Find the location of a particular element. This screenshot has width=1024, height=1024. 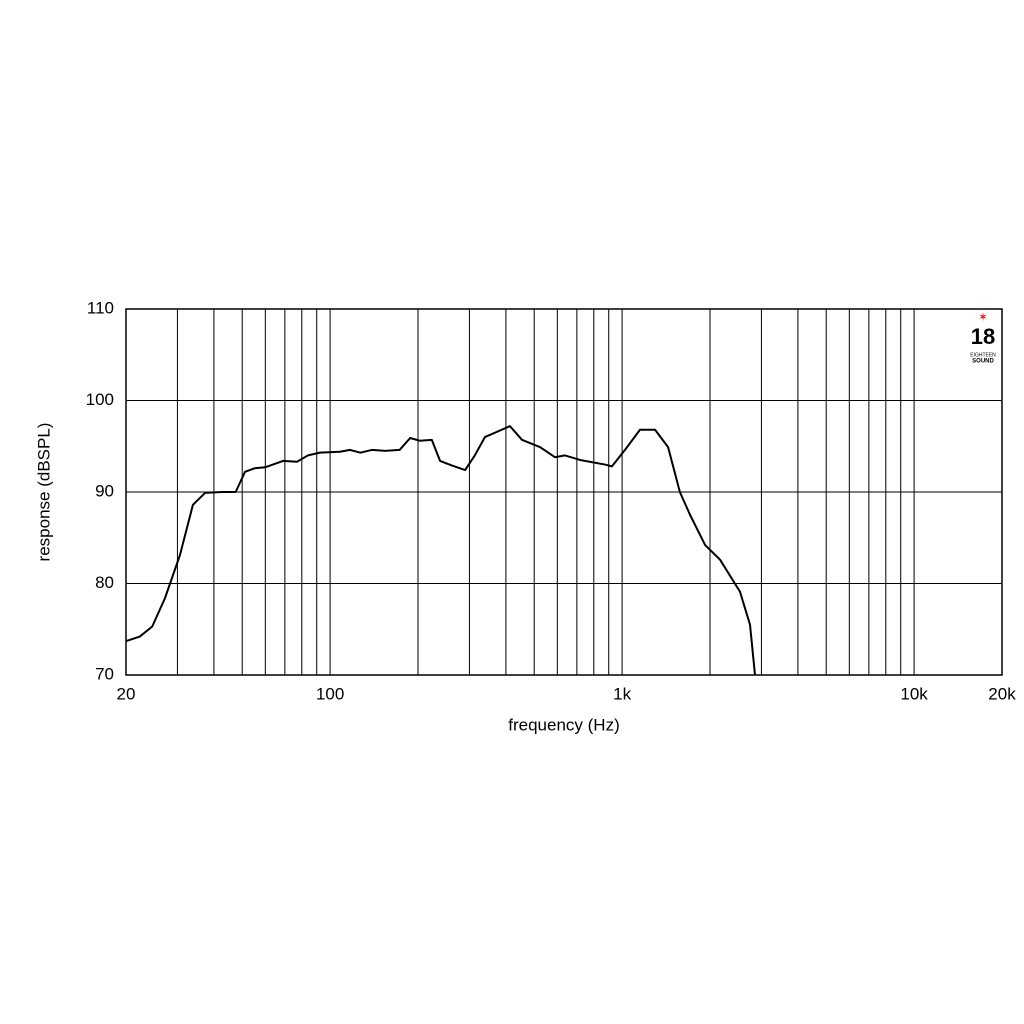

logo: SOUND is located at coordinates (983, 362).